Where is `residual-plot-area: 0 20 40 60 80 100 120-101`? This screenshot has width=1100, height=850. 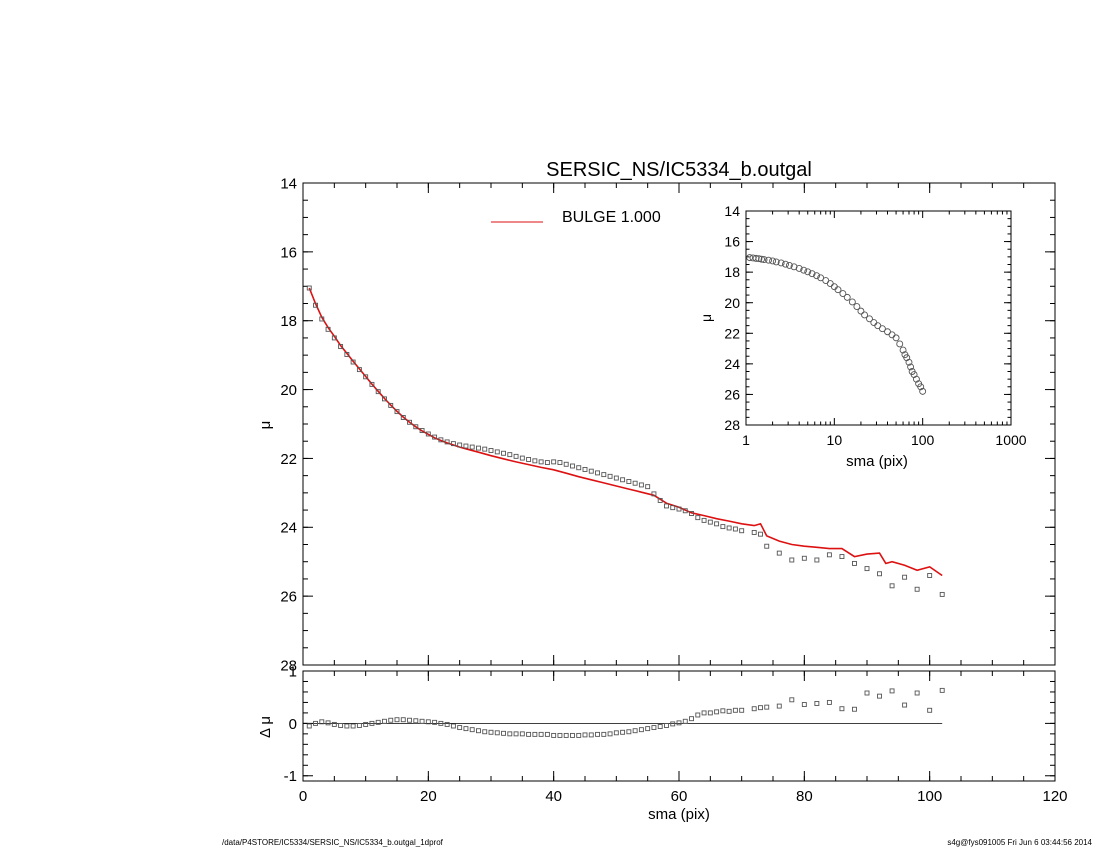
residual-plot-area: 0 20 40 60 80 100 120-101 is located at coordinates (676, 734).